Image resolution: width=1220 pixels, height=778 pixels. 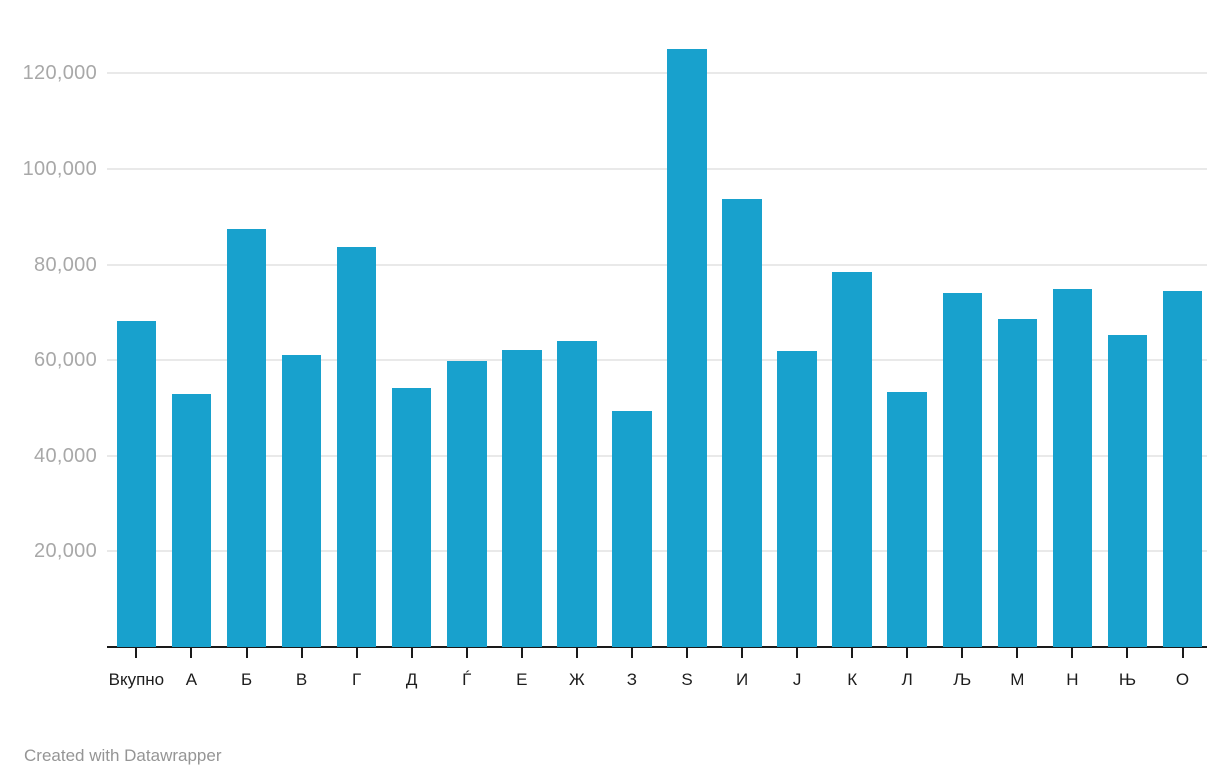 What do you see at coordinates (687, 347) in the screenshot?
I see `bar-Ѕ` at bounding box center [687, 347].